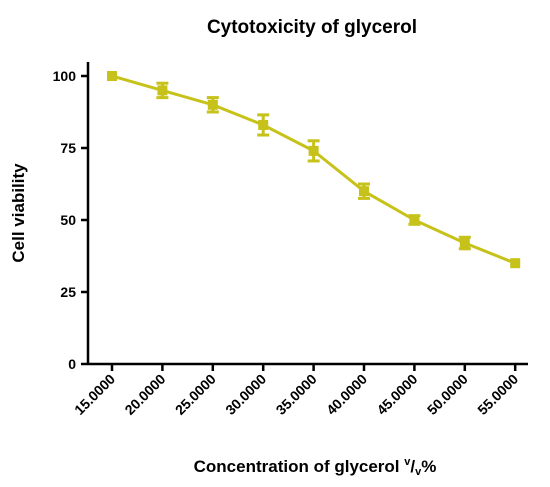 The width and height of the screenshot is (550, 487). I want to click on x-tick-label: 55.0000, so click(497, 394).